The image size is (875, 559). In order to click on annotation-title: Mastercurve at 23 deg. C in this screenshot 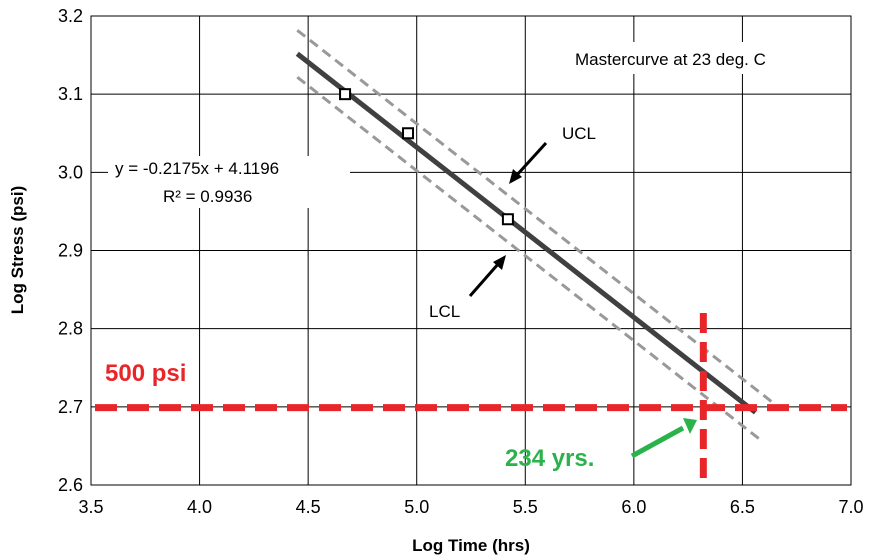, I will do `click(670, 59)`.